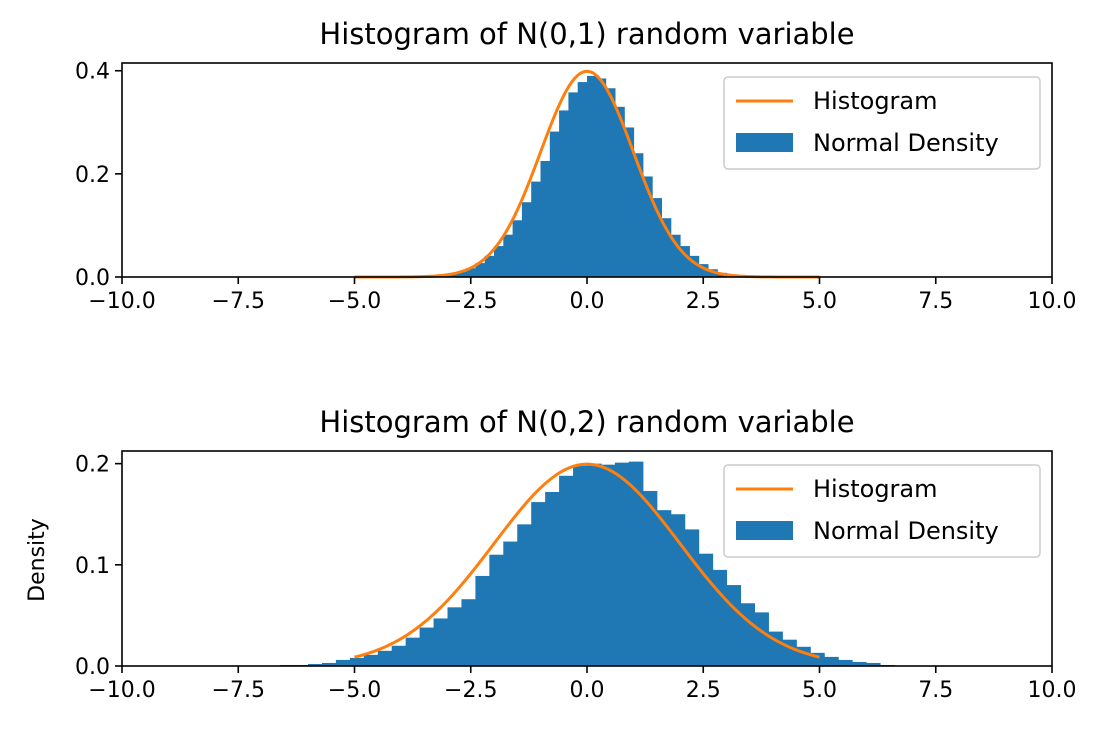 This screenshot has width=1103, height=734. I want to click on y-tick-label: 0.2, so click(92, 465).